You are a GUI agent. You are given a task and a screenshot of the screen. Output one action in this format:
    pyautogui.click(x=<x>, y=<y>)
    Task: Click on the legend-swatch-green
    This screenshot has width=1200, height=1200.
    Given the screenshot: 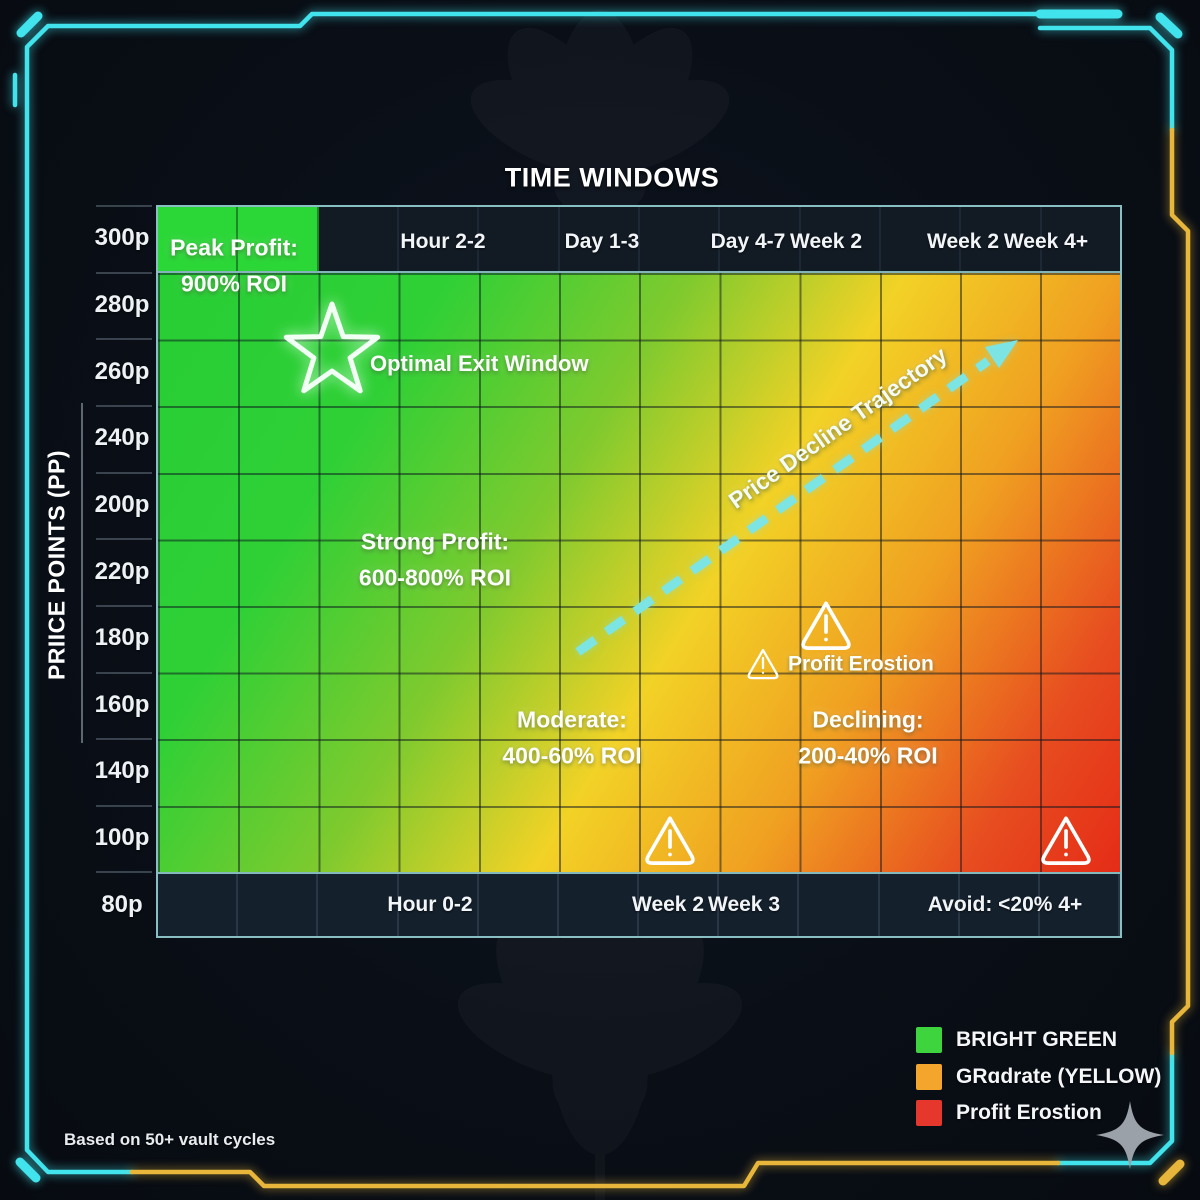 What is the action you would take?
    pyautogui.click(x=929, y=1040)
    